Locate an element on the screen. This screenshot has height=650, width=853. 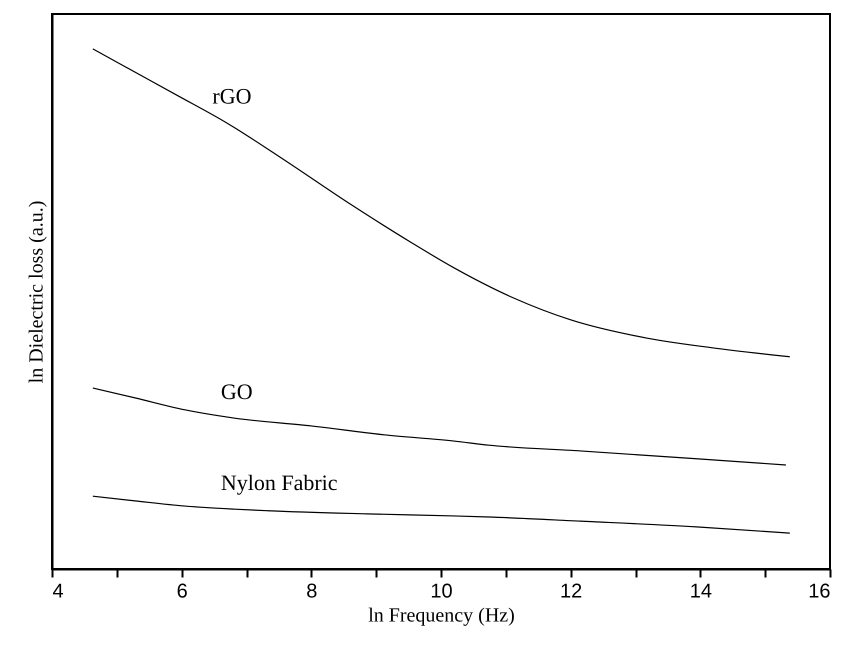
x-tick-label: 4 is located at coordinates (58, 591).